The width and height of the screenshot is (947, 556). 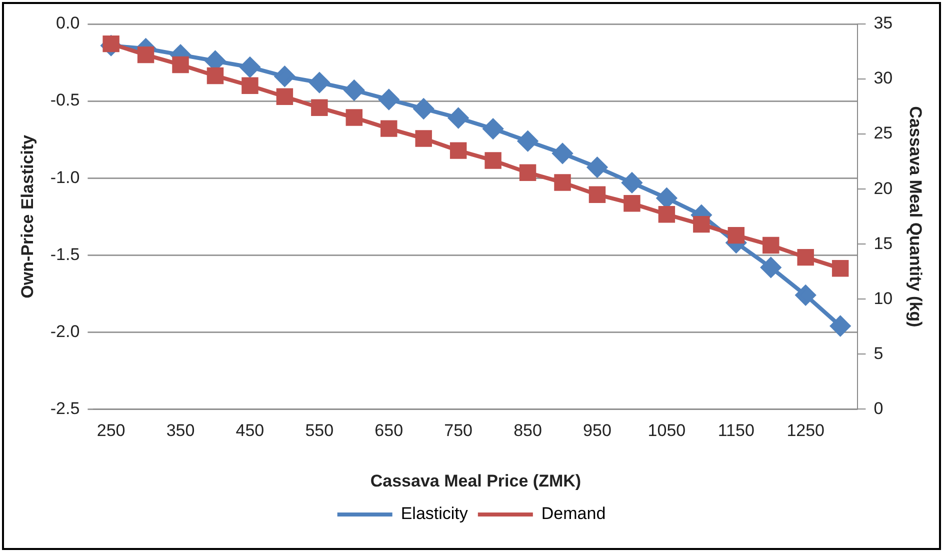 What do you see at coordinates (27, 216) in the screenshot?
I see `y-axis-title: Own-Price Elasticity` at bounding box center [27, 216].